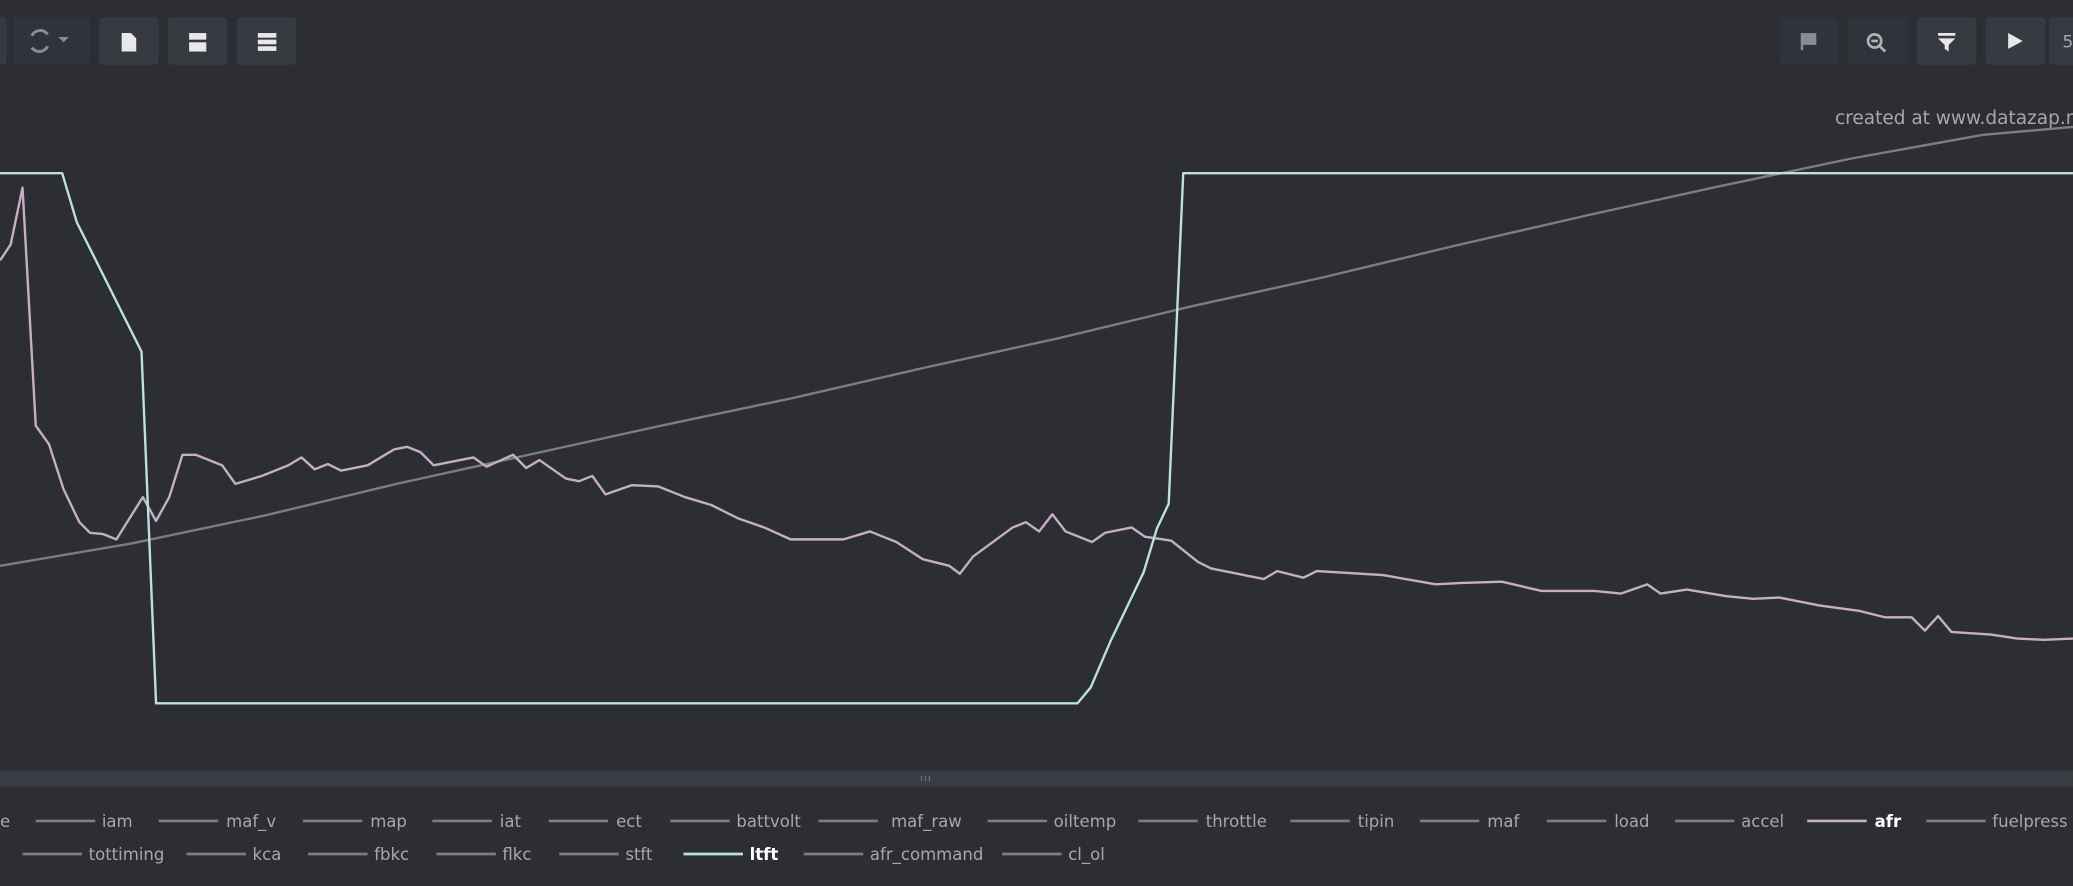 Image resolution: width=2073 pixels, height=886 pixels. I want to click on splitter-handle, so click(925, 779).